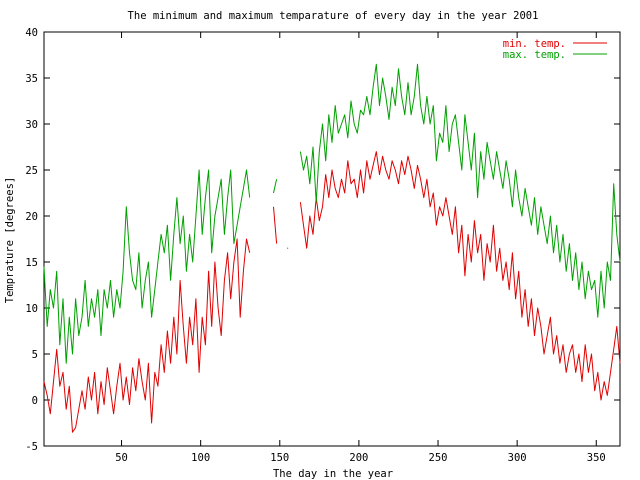 The width and height of the screenshot is (640, 480). Describe the element at coordinates (31, 171) in the screenshot. I see `y-tick-label: 25` at that location.